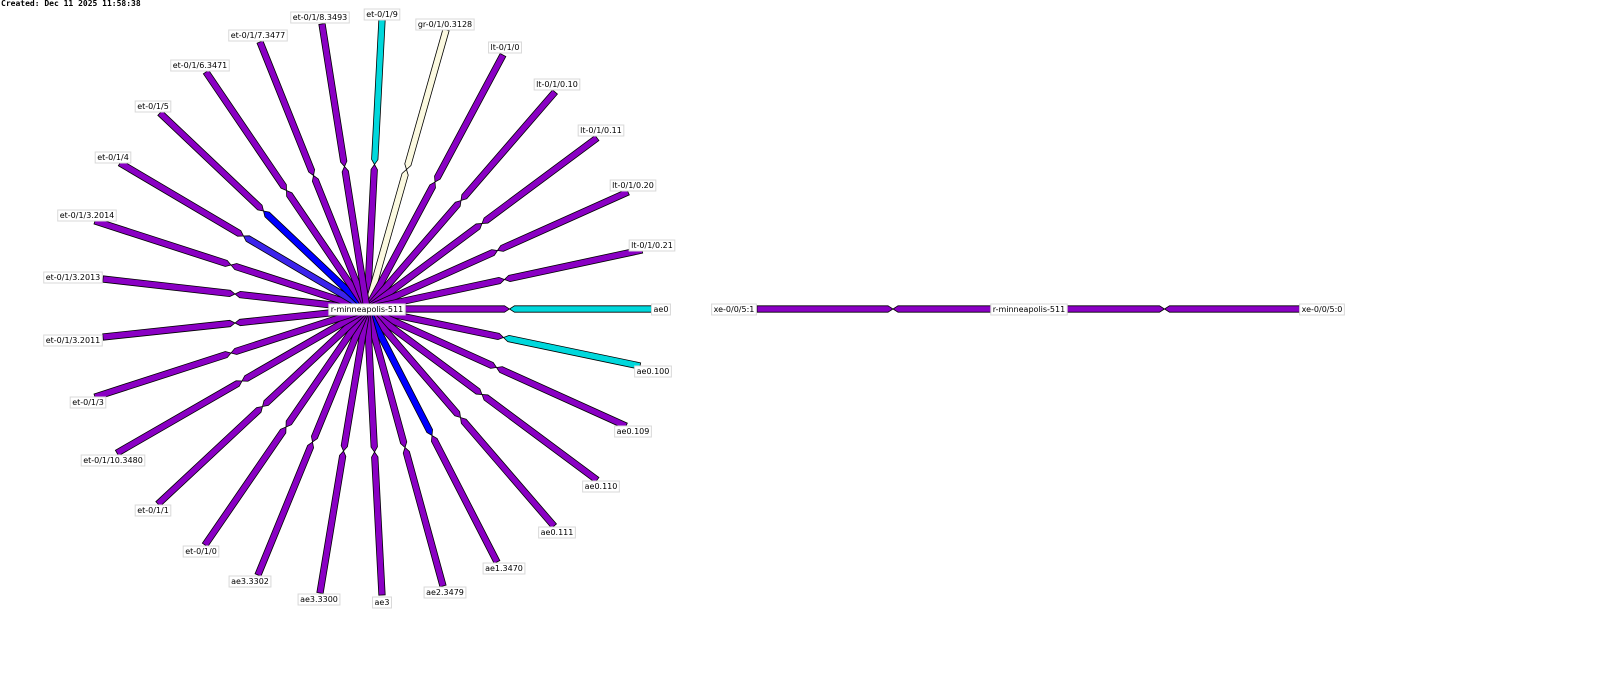 The image size is (1600, 690). I want to click on interface-label-text: et-0/1/7.3477, so click(258, 35).